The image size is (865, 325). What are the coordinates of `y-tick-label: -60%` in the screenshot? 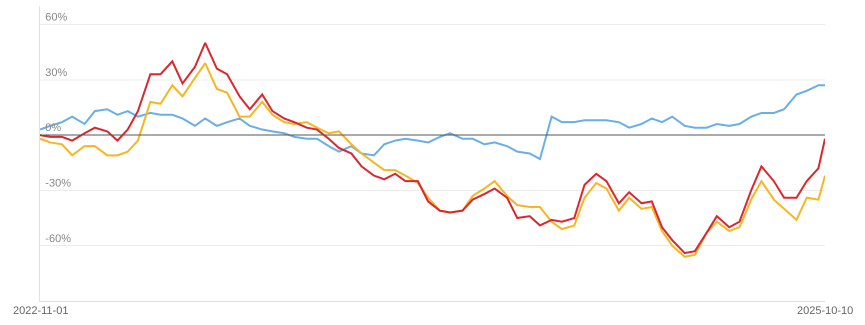 It's located at (58, 238).